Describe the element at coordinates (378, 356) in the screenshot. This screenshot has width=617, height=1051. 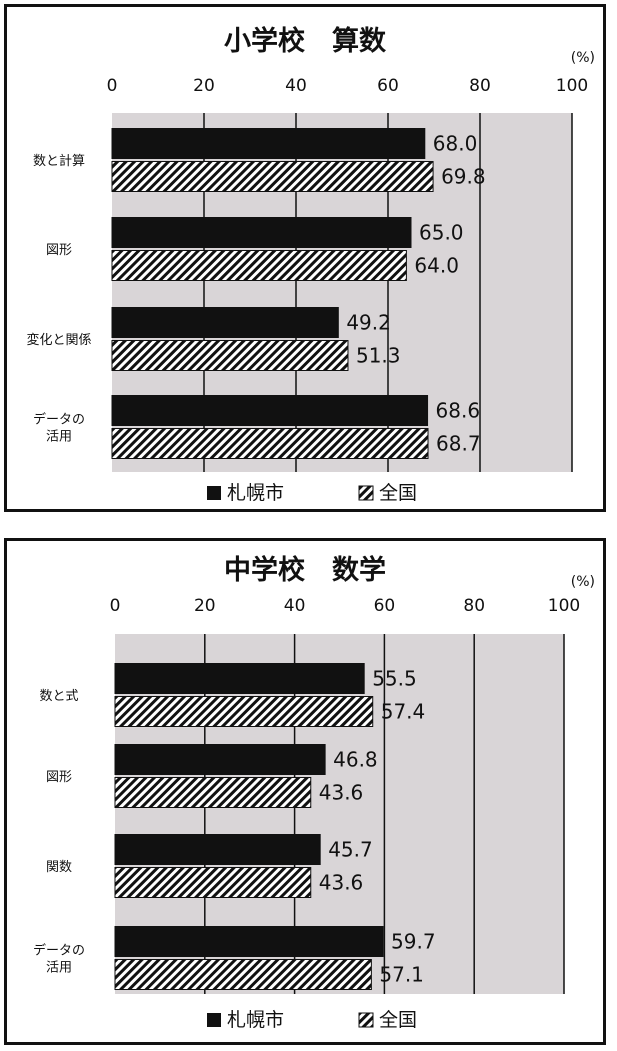
I see `data-label: 51.3` at that location.